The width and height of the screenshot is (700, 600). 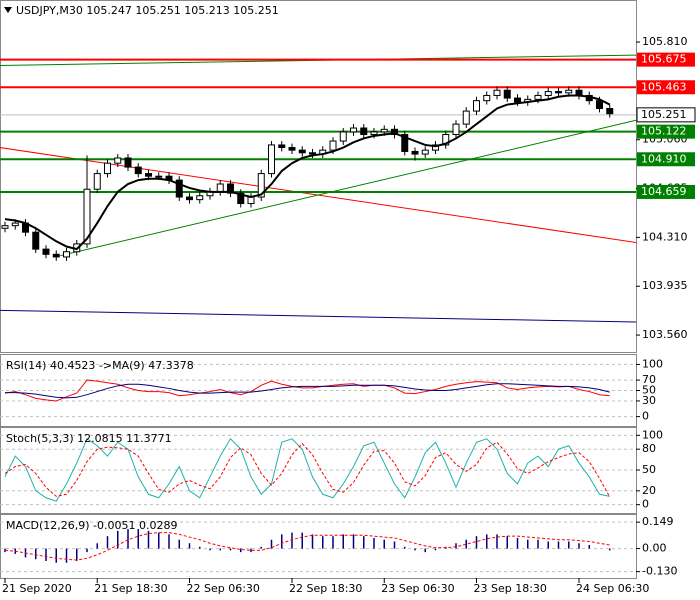 I want to click on x-tick-label: 22 Sep 18:30, so click(x=325, y=588).